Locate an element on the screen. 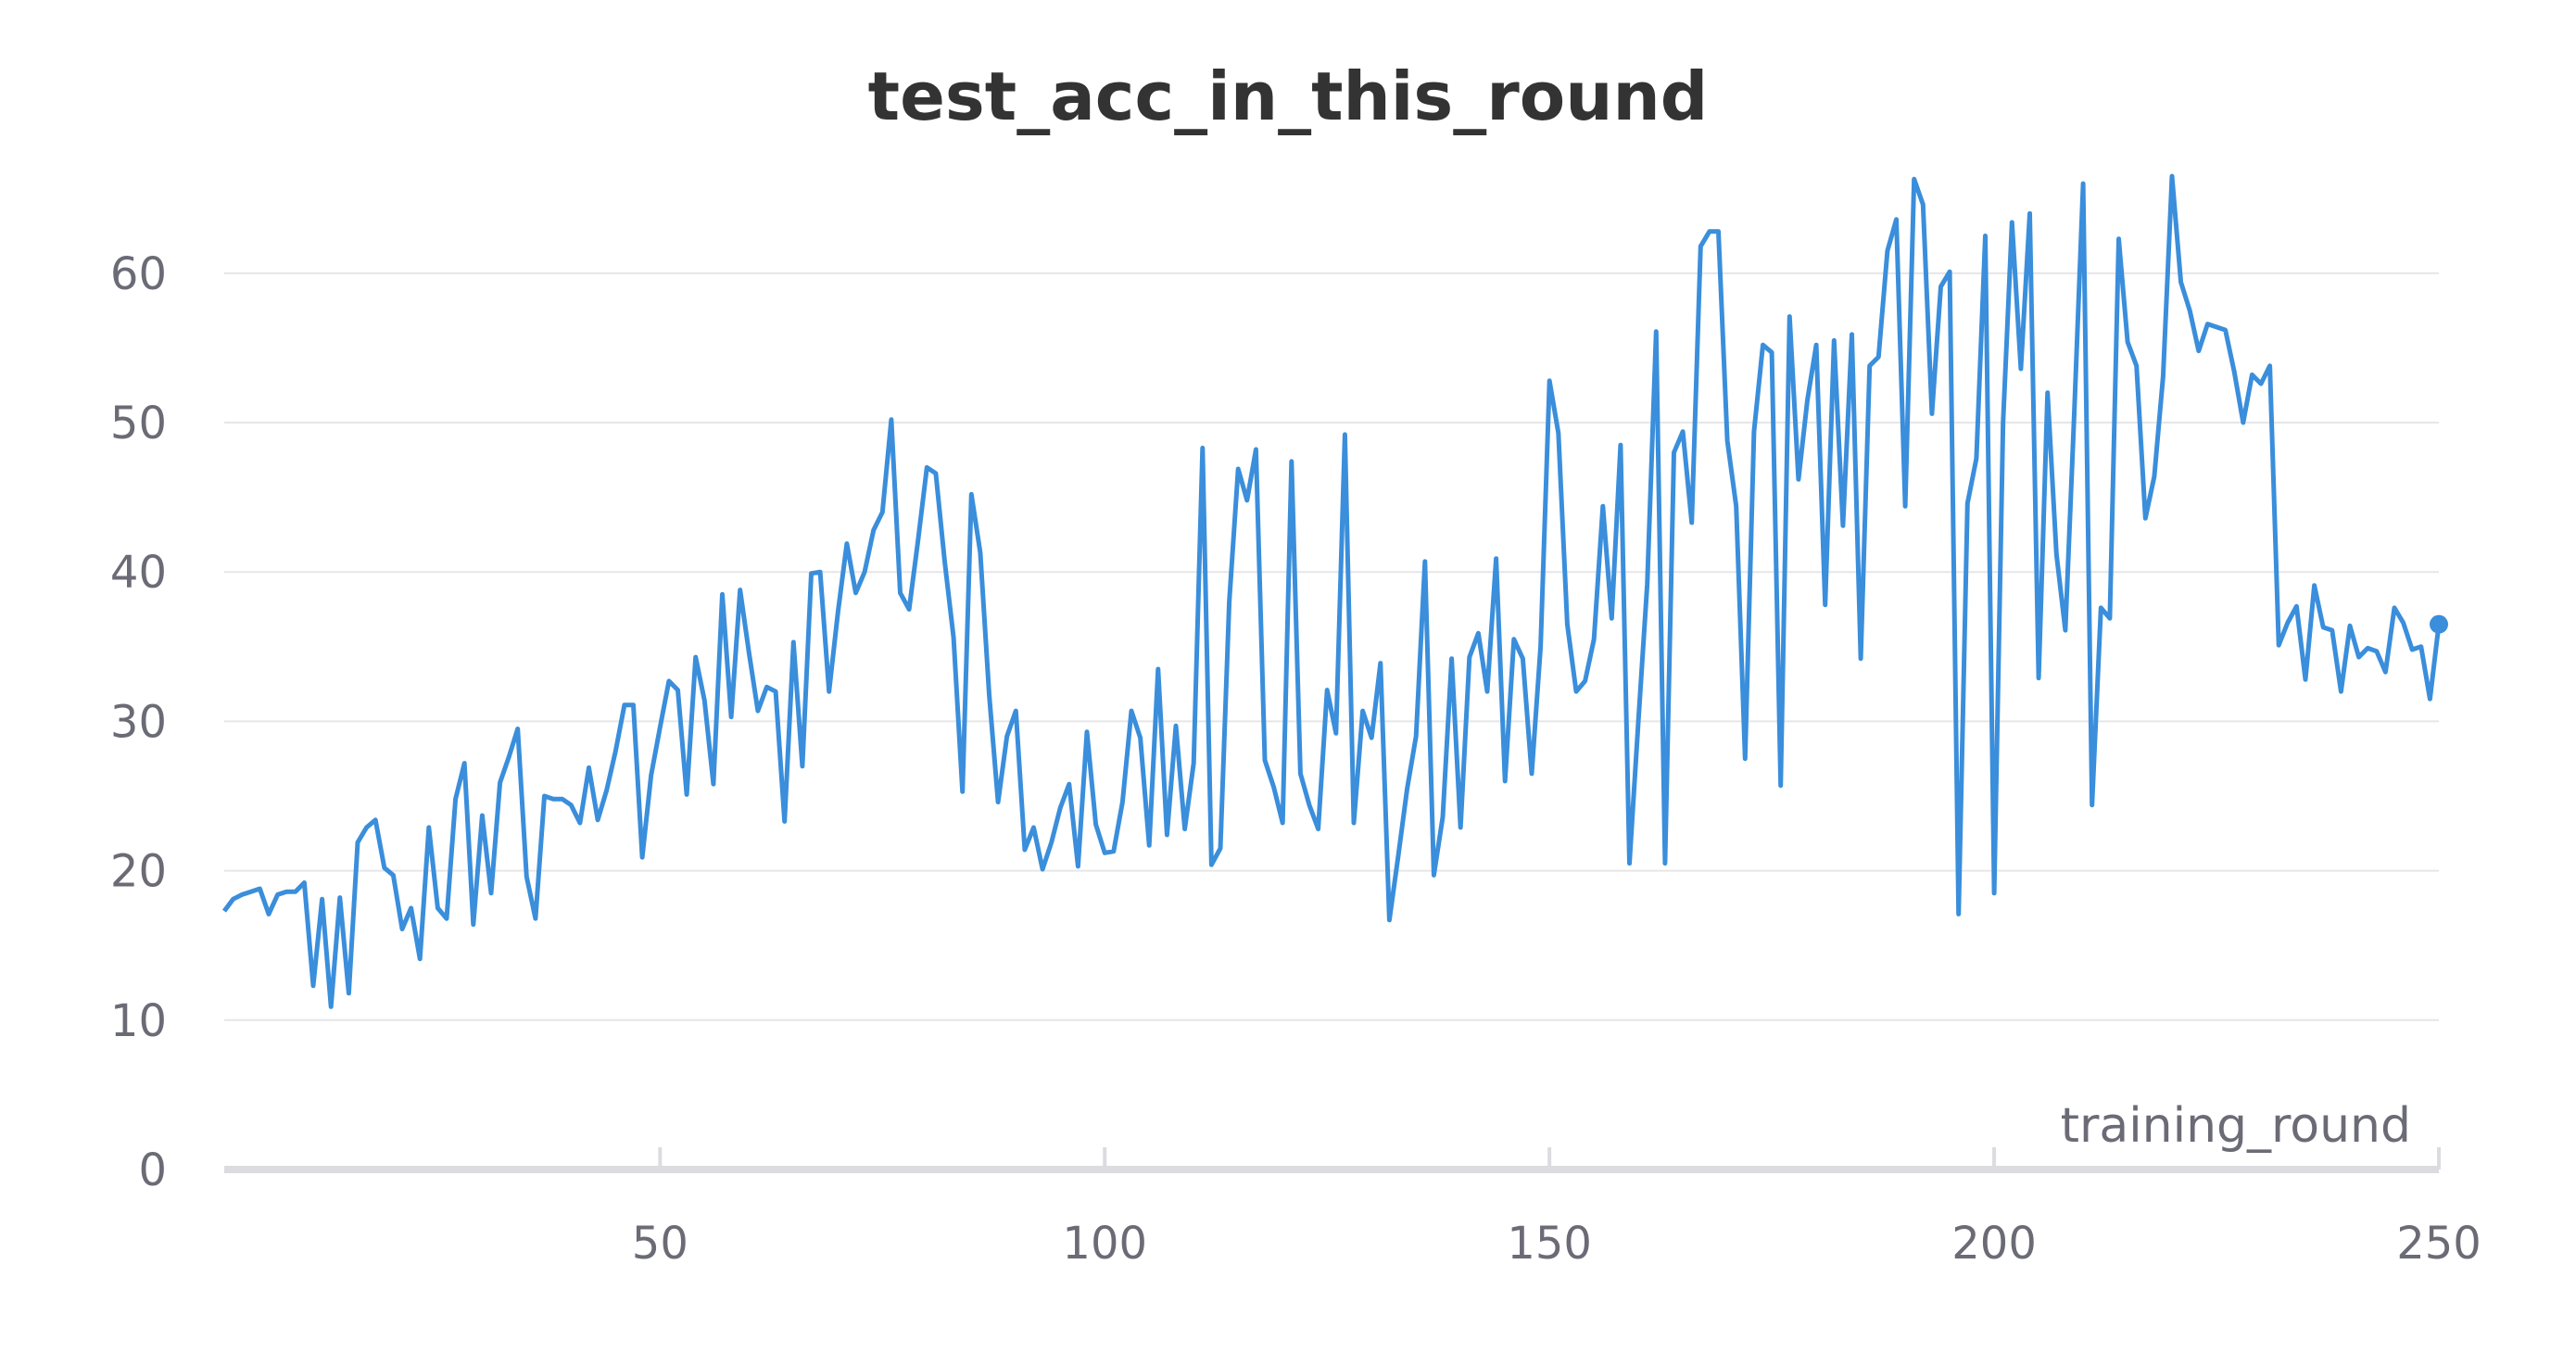 Image resolution: width=2576 pixels, height=1353 pixels. chart-title: test_acc_in_this_round is located at coordinates (1288, 96).